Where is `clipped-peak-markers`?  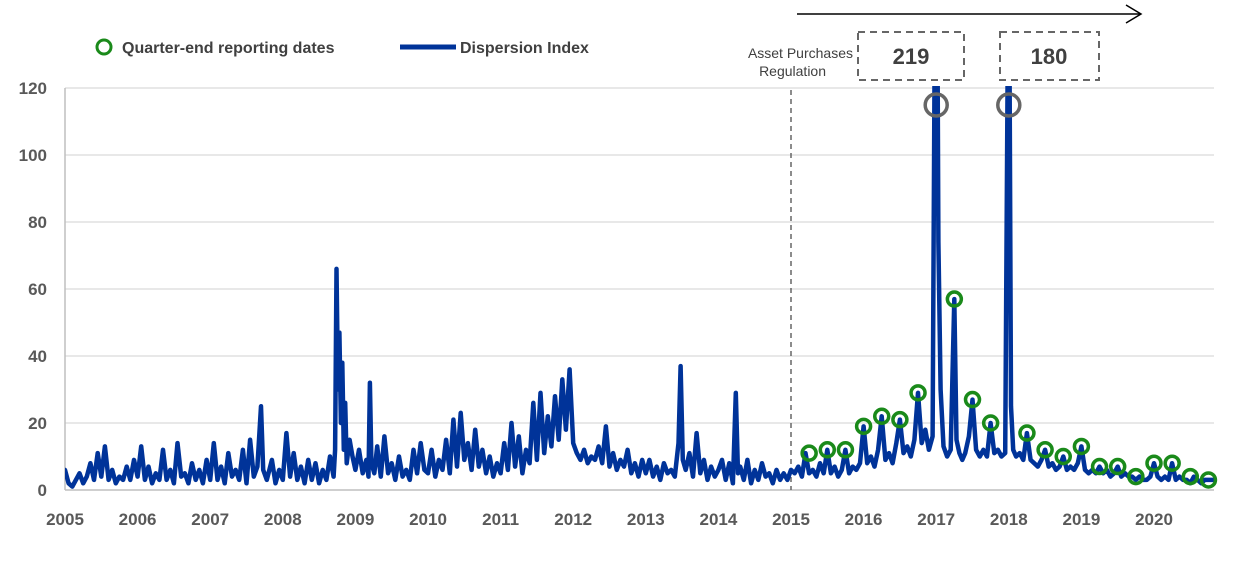
clipped-peak-markers is located at coordinates (972, 105).